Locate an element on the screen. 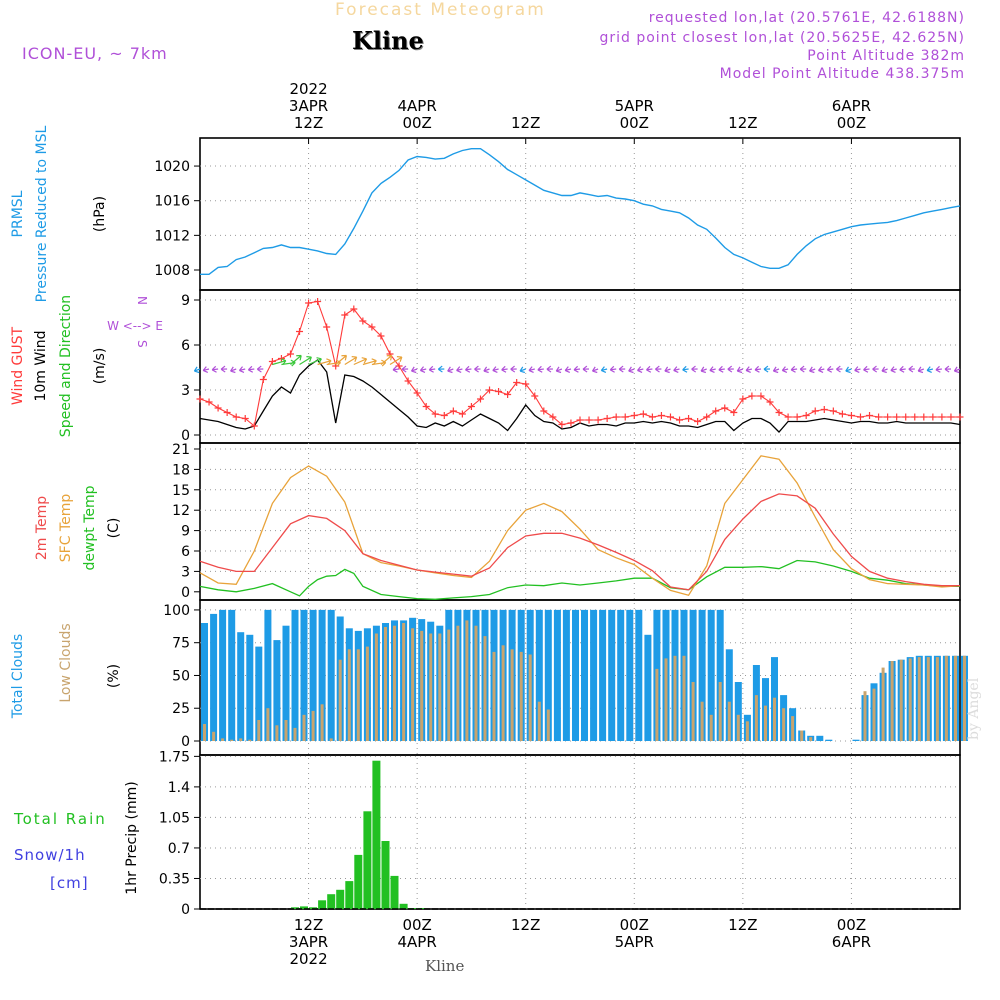 This screenshot has width=1000, height=1000. compass-east-west: W <--> E is located at coordinates (135, 326).